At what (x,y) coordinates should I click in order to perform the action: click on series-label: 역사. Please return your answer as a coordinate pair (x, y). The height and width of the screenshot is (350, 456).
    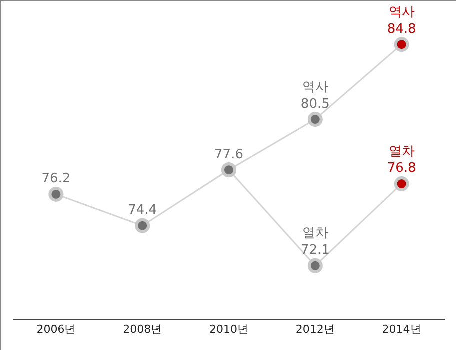
    Looking at the image, I should click on (315, 87).